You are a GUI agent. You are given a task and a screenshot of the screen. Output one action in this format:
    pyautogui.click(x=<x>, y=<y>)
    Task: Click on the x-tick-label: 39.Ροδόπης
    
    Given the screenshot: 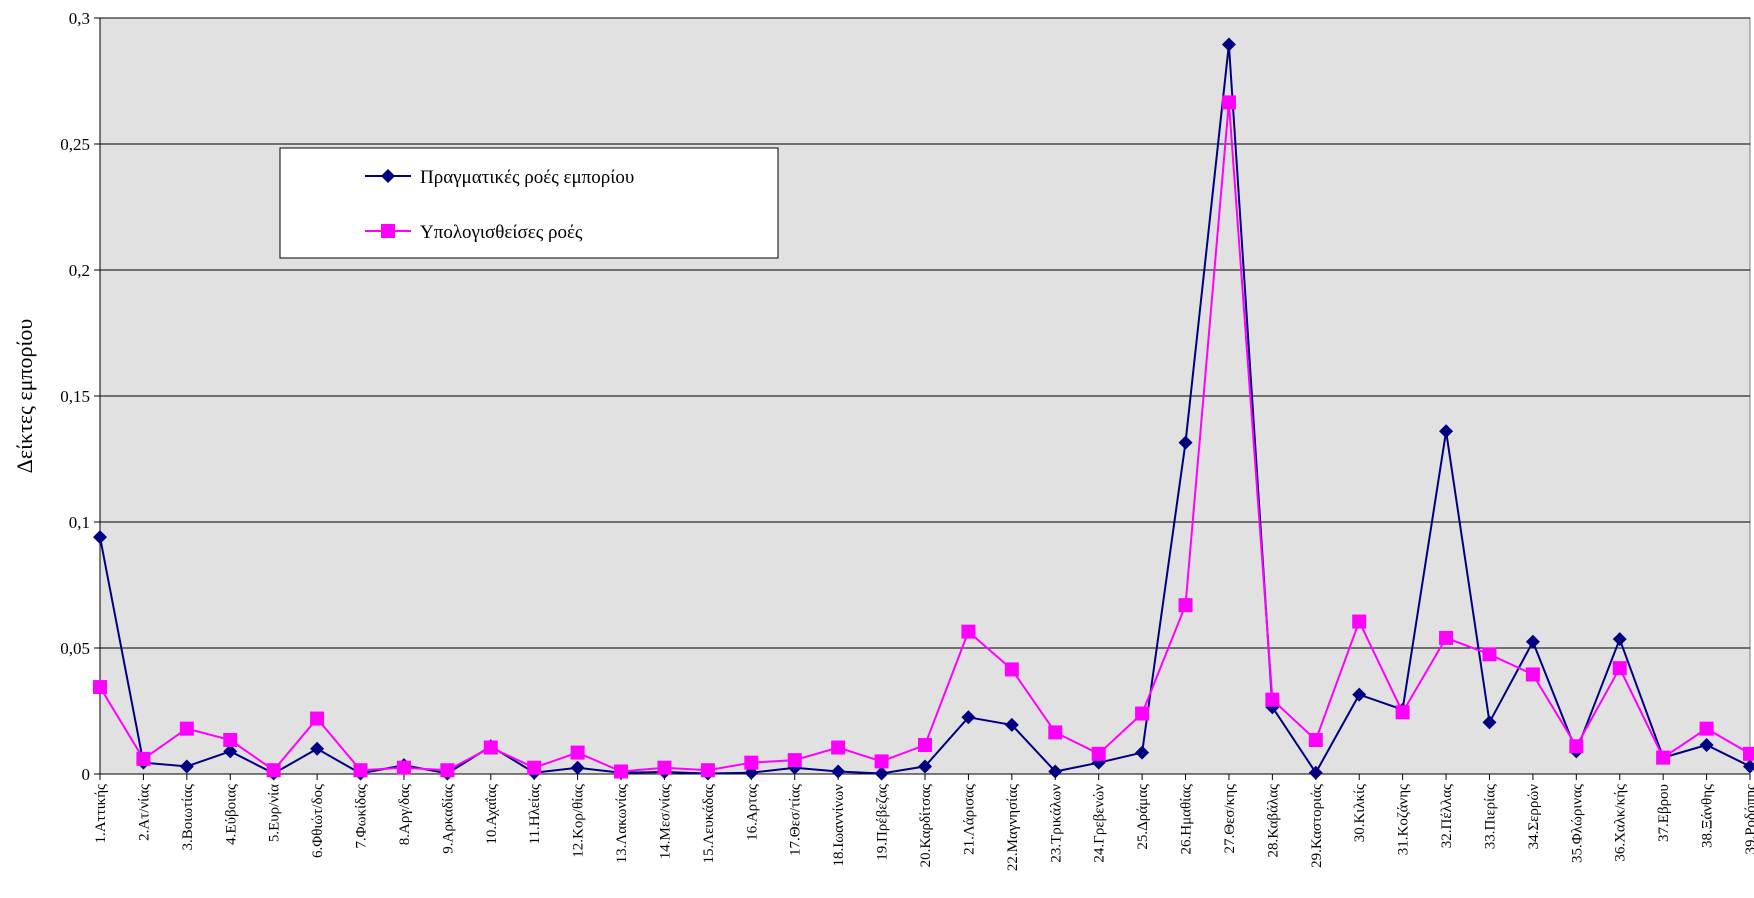 What is the action you would take?
    pyautogui.click(x=1748, y=819)
    